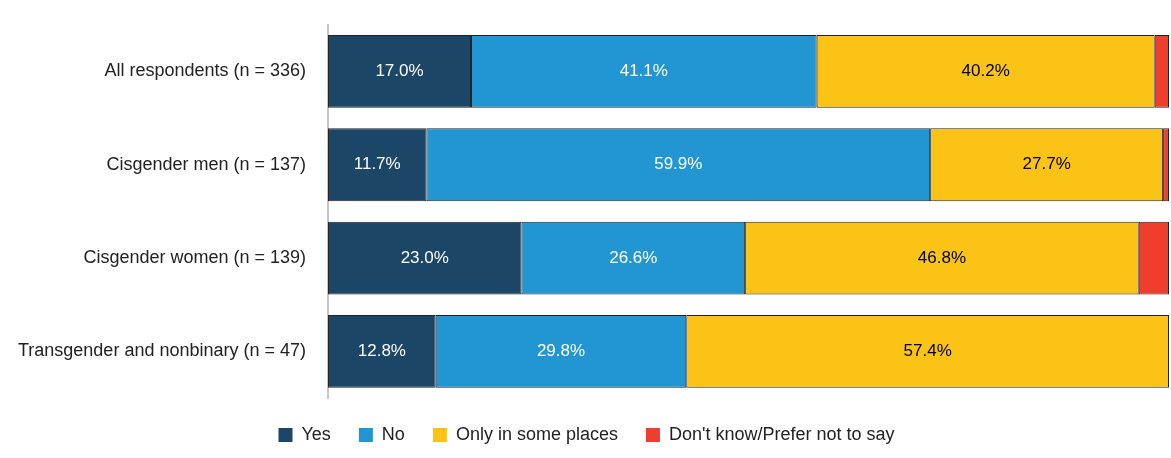 The height and width of the screenshot is (458, 1171). What do you see at coordinates (195, 257) in the screenshot?
I see `y-tick-label: Cisgender women (n = 139)` at bounding box center [195, 257].